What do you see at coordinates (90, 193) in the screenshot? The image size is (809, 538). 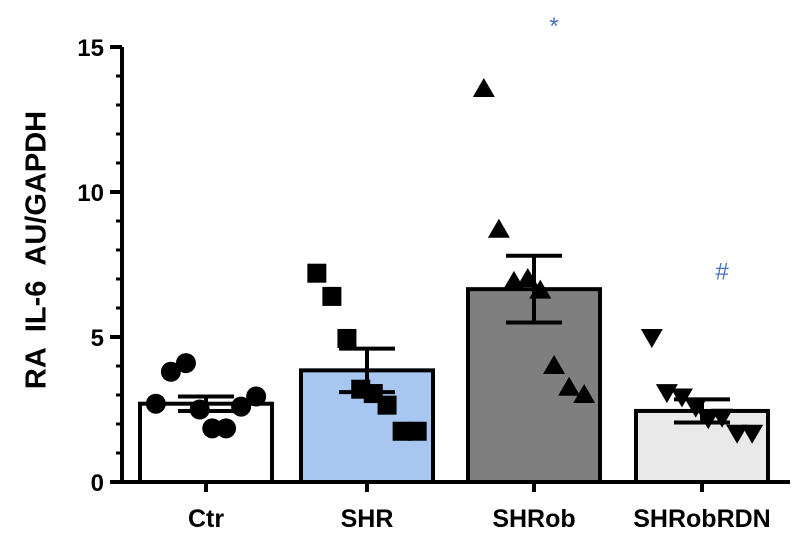 I see `y-tick-label-10: 10` at bounding box center [90, 193].